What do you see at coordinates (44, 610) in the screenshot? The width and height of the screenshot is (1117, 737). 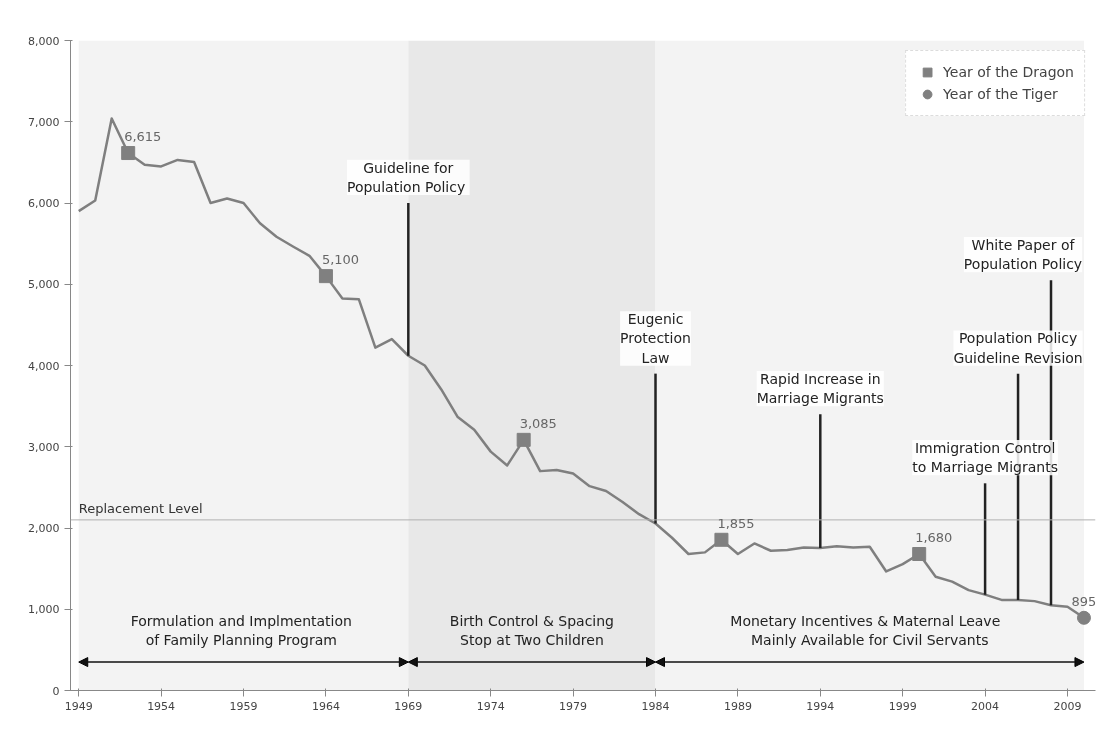 I see `y-tick-label: 1,000` at bounding box center [44, 610].